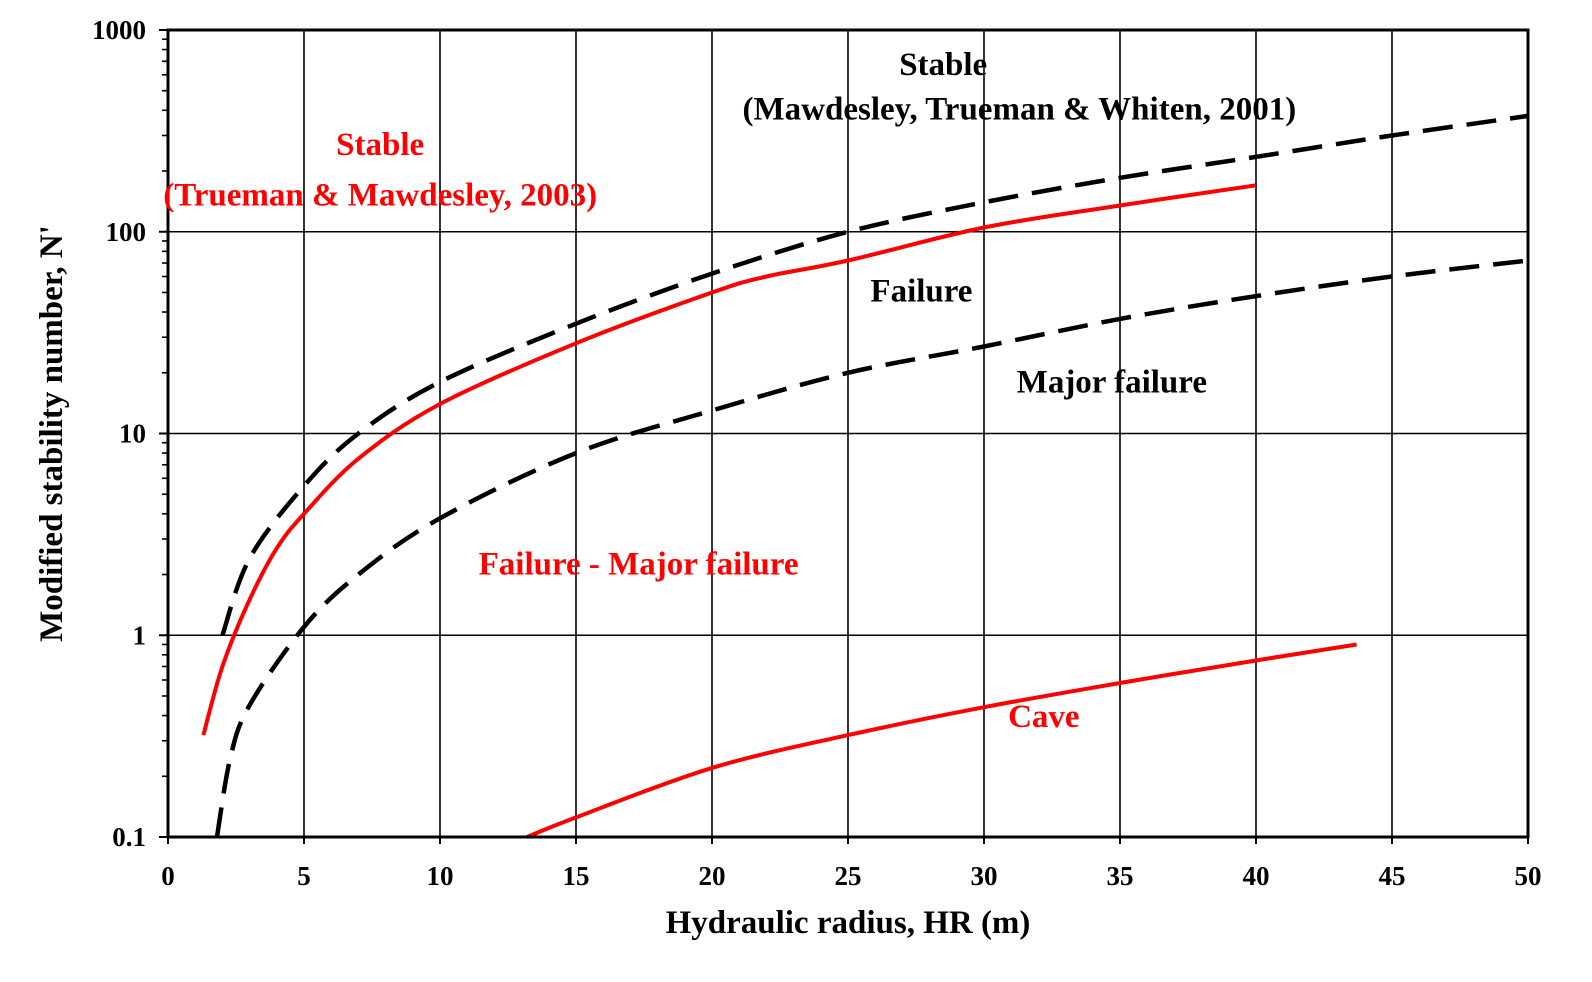 This screenshot has width=1592, height=982. What do you see at coordinates (304, 876) in the screenshot?
I see `x-tick-label: 5` at bounding box center [304, 876].